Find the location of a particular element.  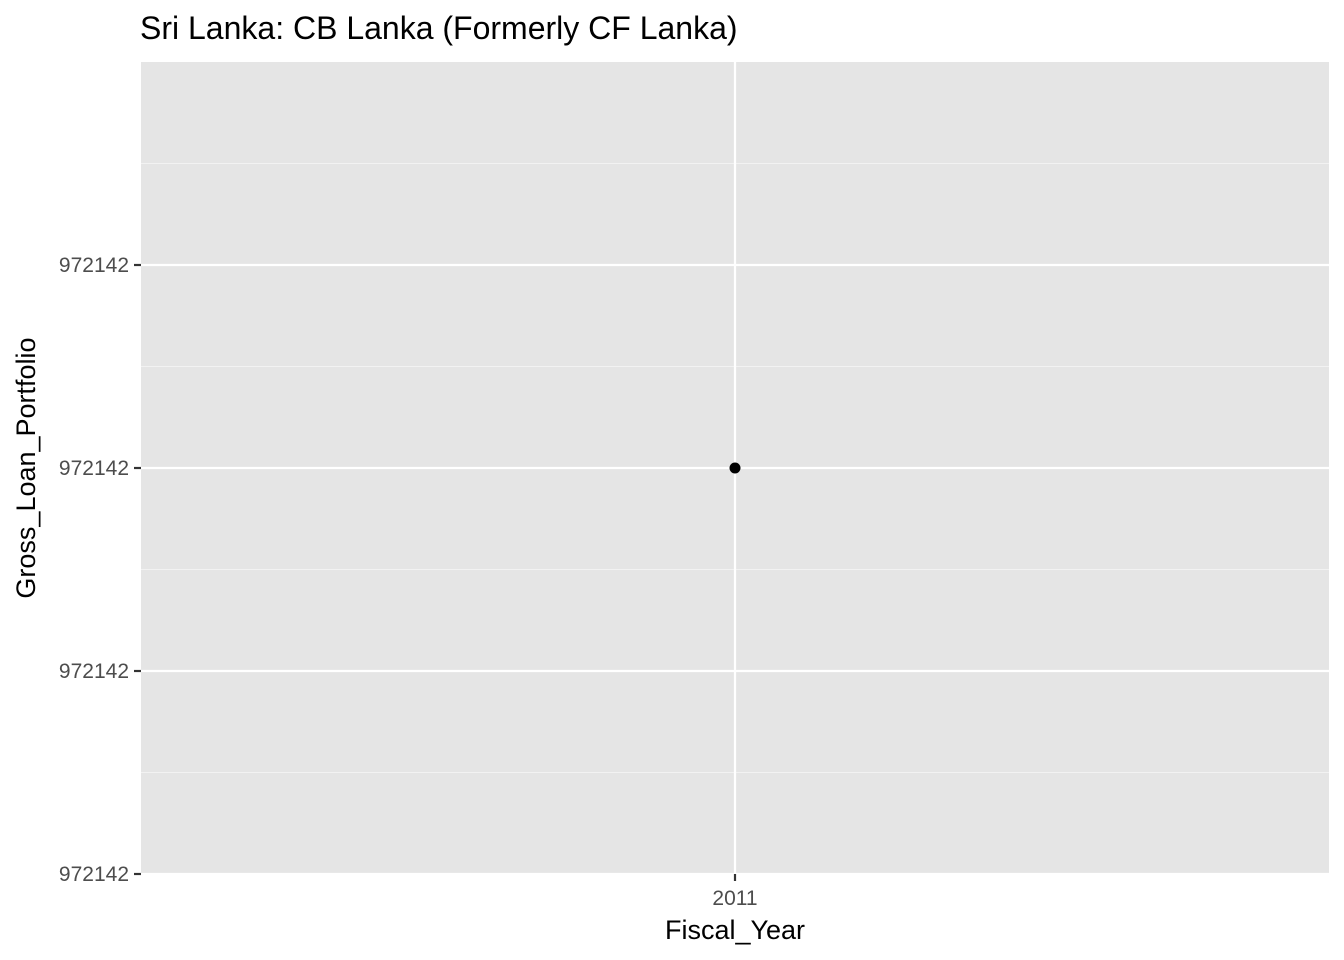

x-axis-title: Fiscal_Year is located at coordinates (735, 930).